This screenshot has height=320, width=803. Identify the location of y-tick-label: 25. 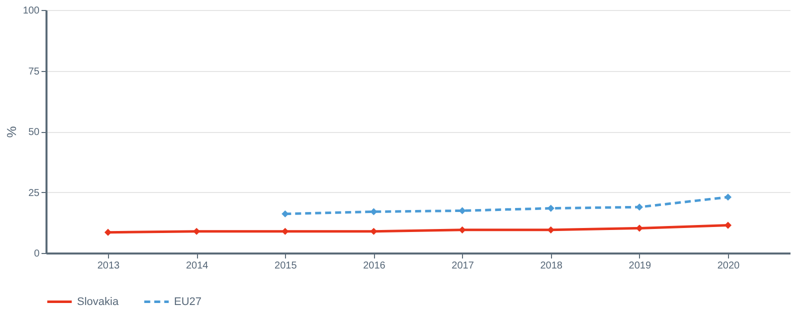
(34, 193).